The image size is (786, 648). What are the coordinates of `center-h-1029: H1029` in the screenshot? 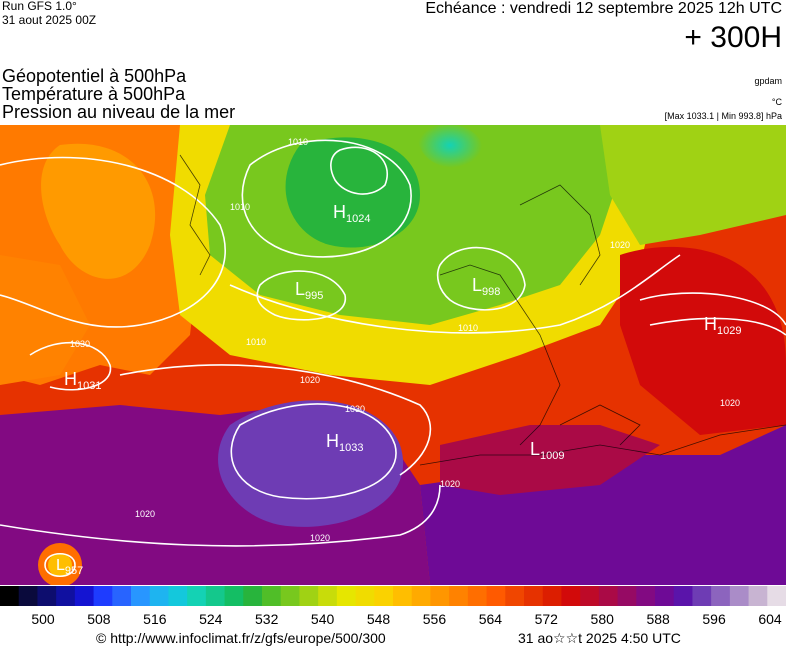 It's located at (722, 325).